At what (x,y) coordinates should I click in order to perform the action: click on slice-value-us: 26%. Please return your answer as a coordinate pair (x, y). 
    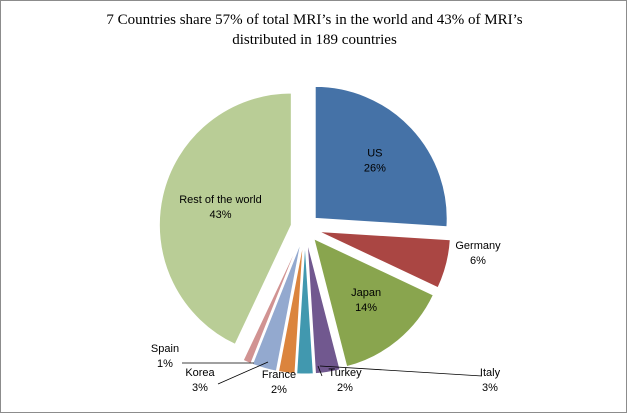
    Looking at the image, I should click on (375, 168).